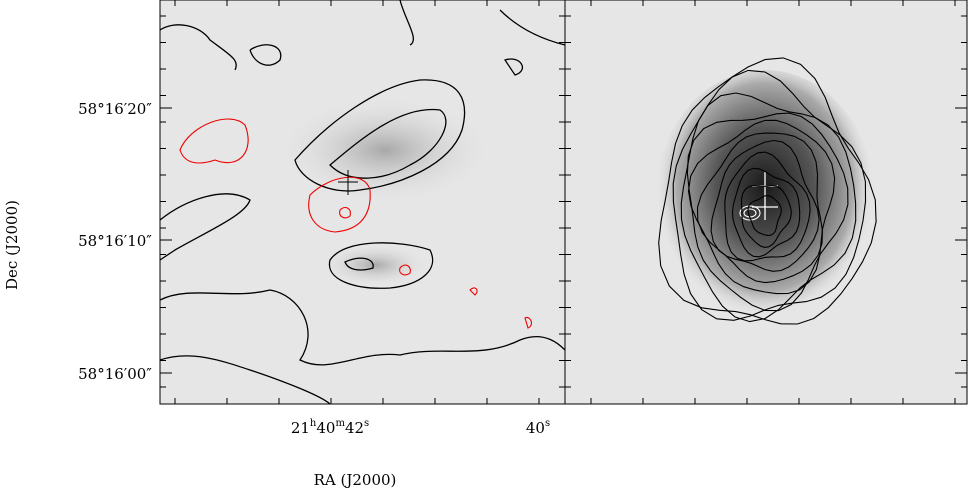  Describe the element at coordinates (355, 480) in the screenshot. I see `x-axis-label: RA (J2000)` at that location.